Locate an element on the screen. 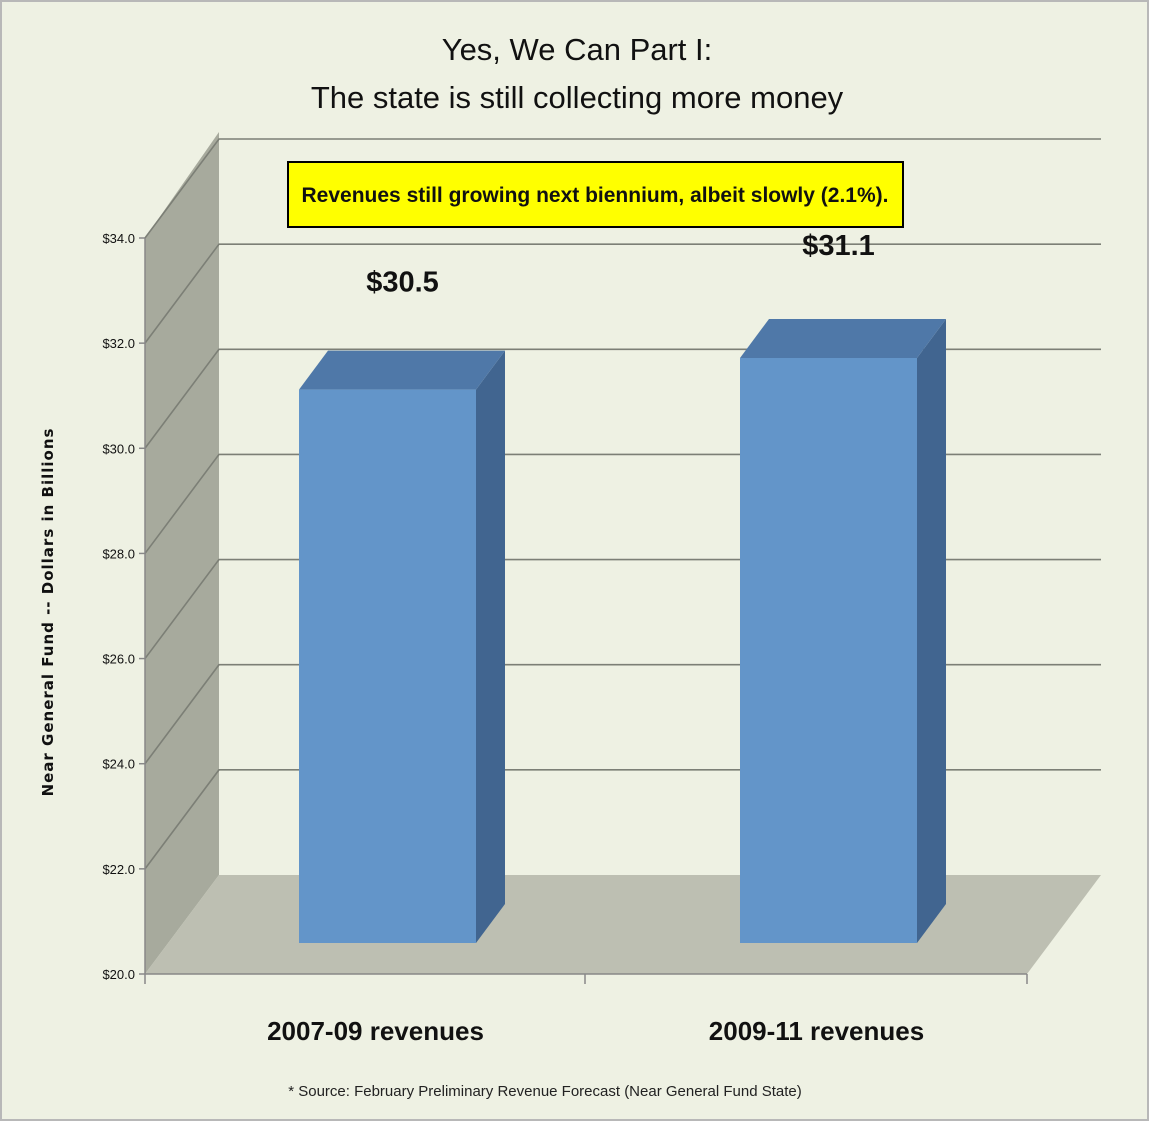 Image resolution: width=1149 pixels, height=1123 pixels. y-tick-label: $34.0 is located at coordinates (118, 238).